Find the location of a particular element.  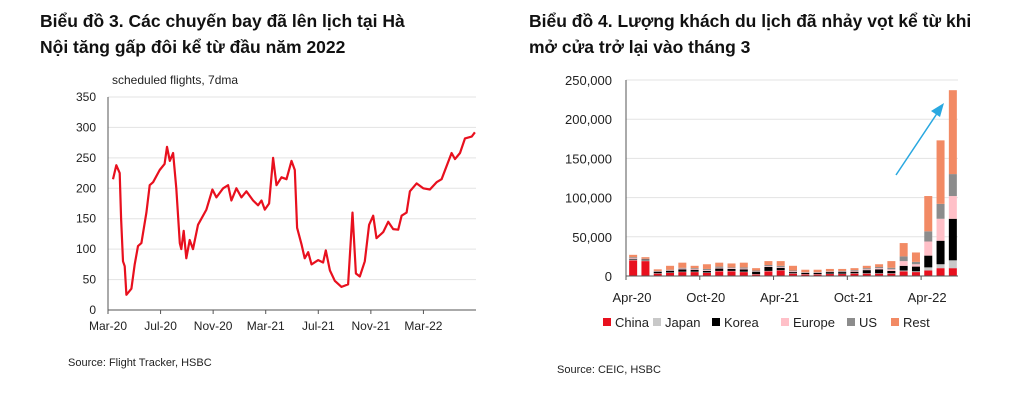

source-note-tourists: Source: CEIC, HSBC is located at coordinates (609, 370).